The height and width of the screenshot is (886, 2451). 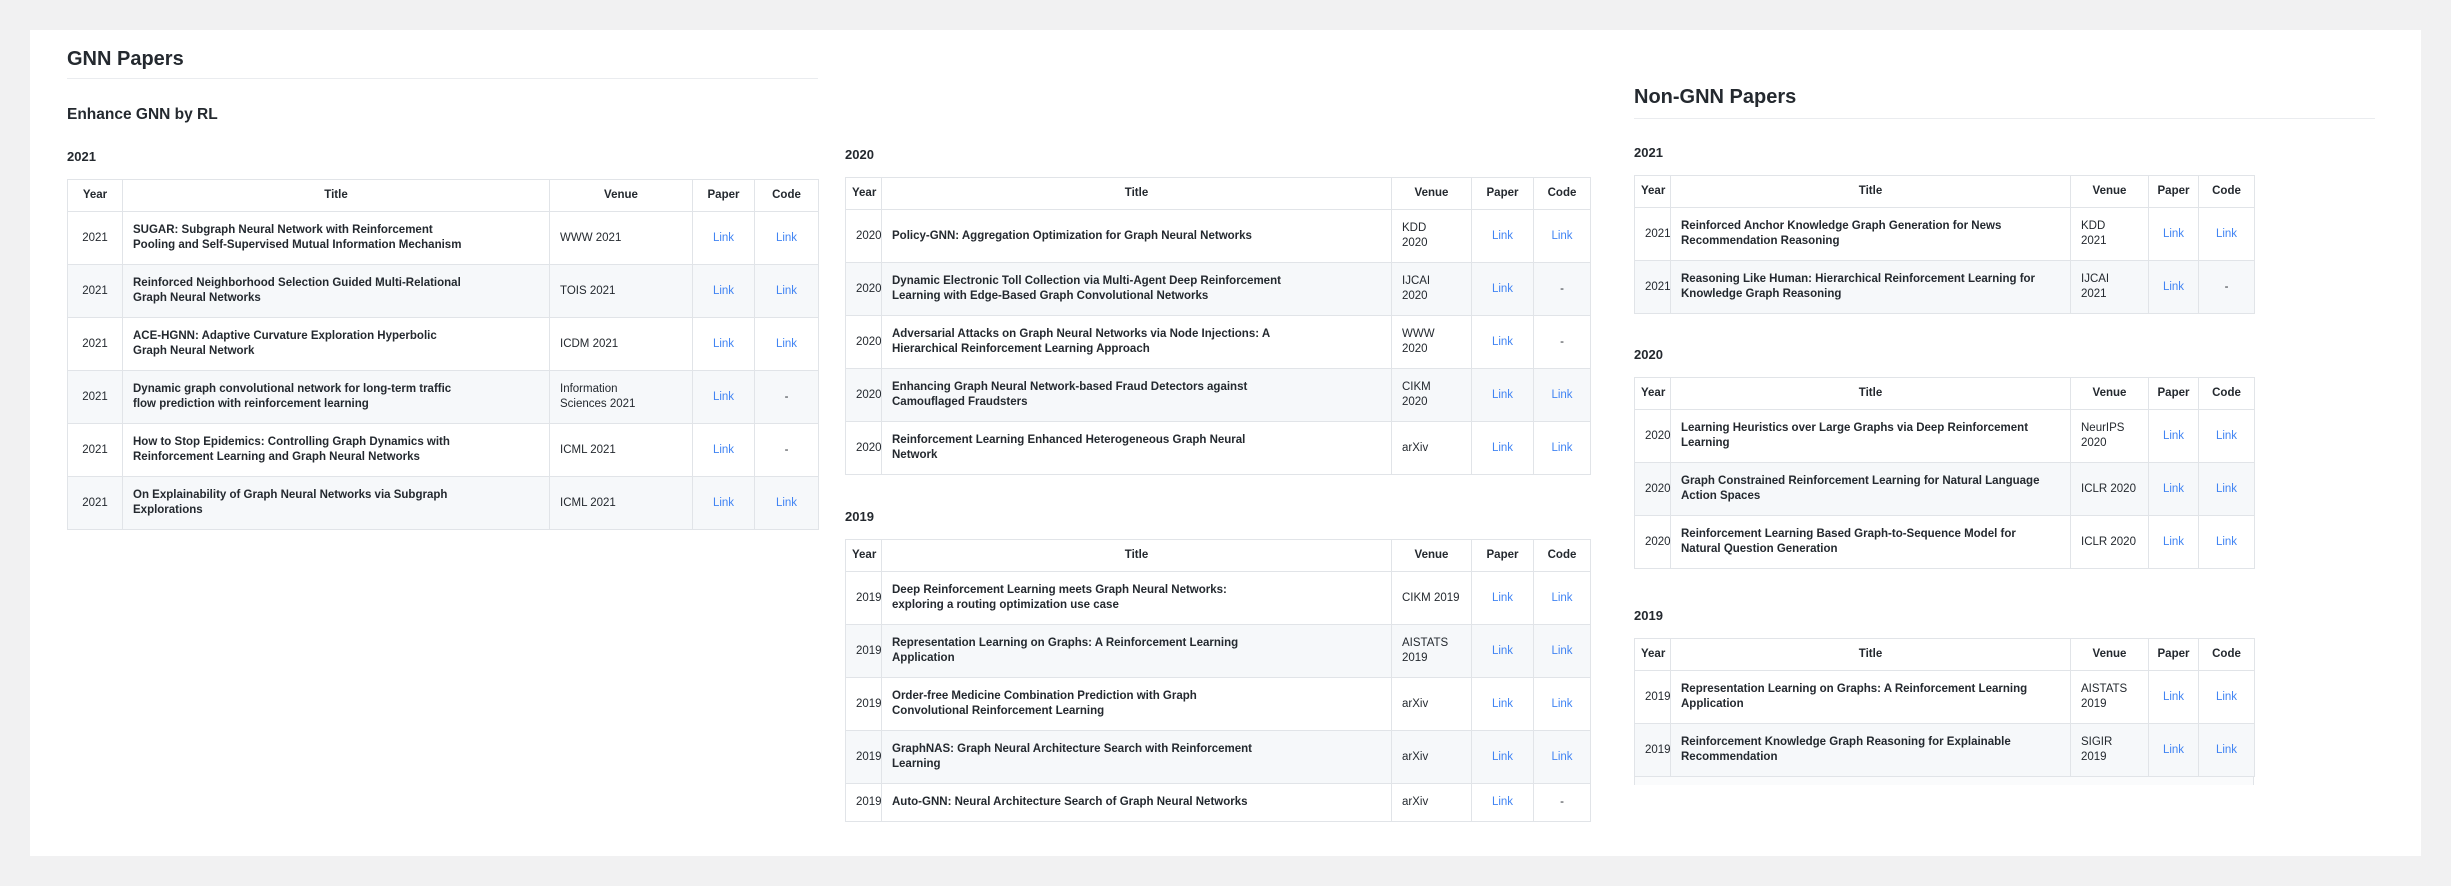 What do you see at coordinates (1652, 654) in the screenshot?
I see `column-header-year: Year` at bounding box center [1652, 654].